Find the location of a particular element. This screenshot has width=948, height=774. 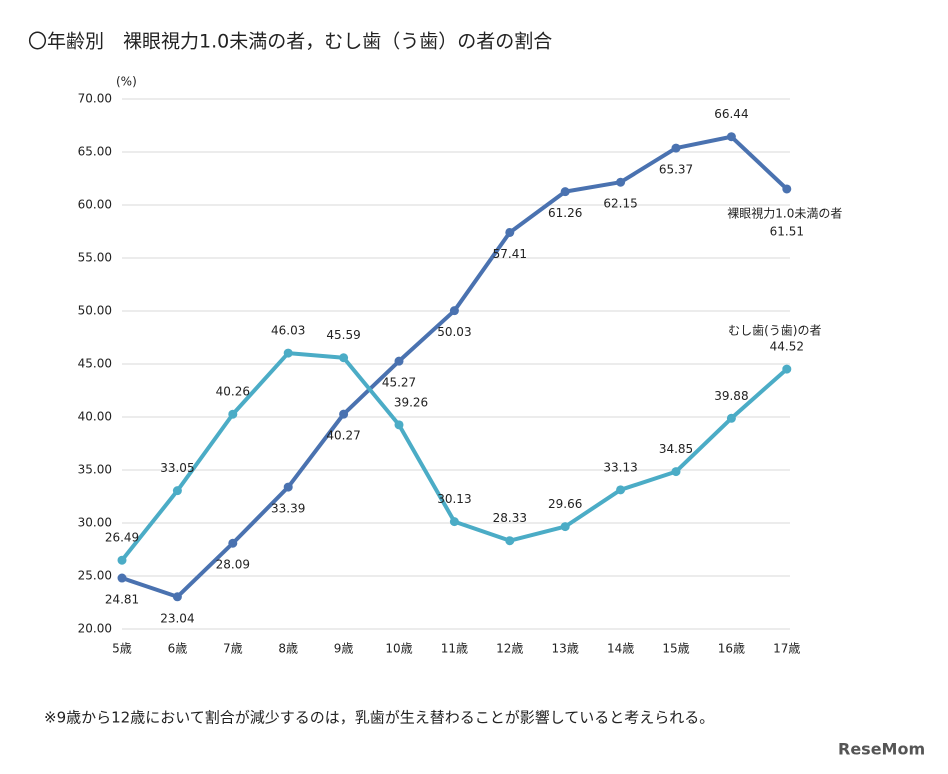

data-label: 39.26 is located at coordinates (411, 402).